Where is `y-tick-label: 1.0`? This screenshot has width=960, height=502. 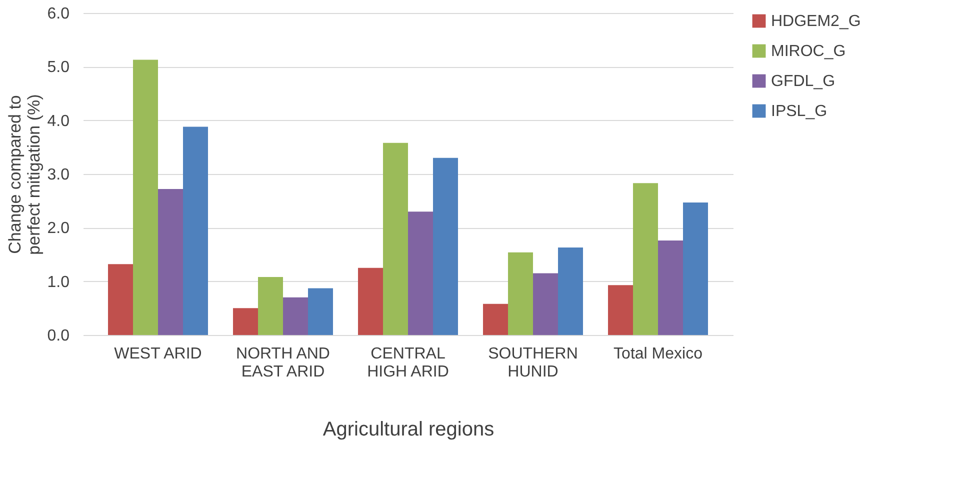 y-tick-label: 1.0 is located at coordinates (58, 282).